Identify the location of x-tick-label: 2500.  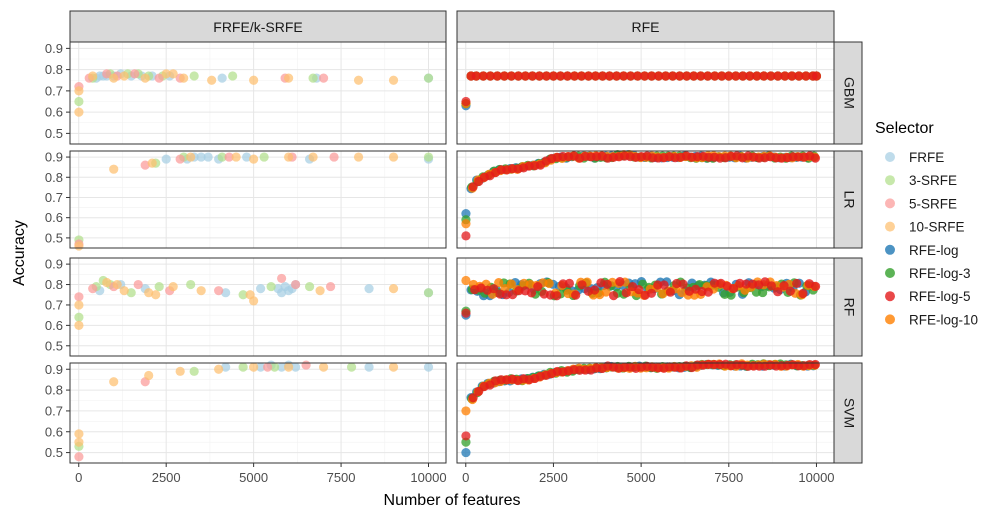
(166, 477).